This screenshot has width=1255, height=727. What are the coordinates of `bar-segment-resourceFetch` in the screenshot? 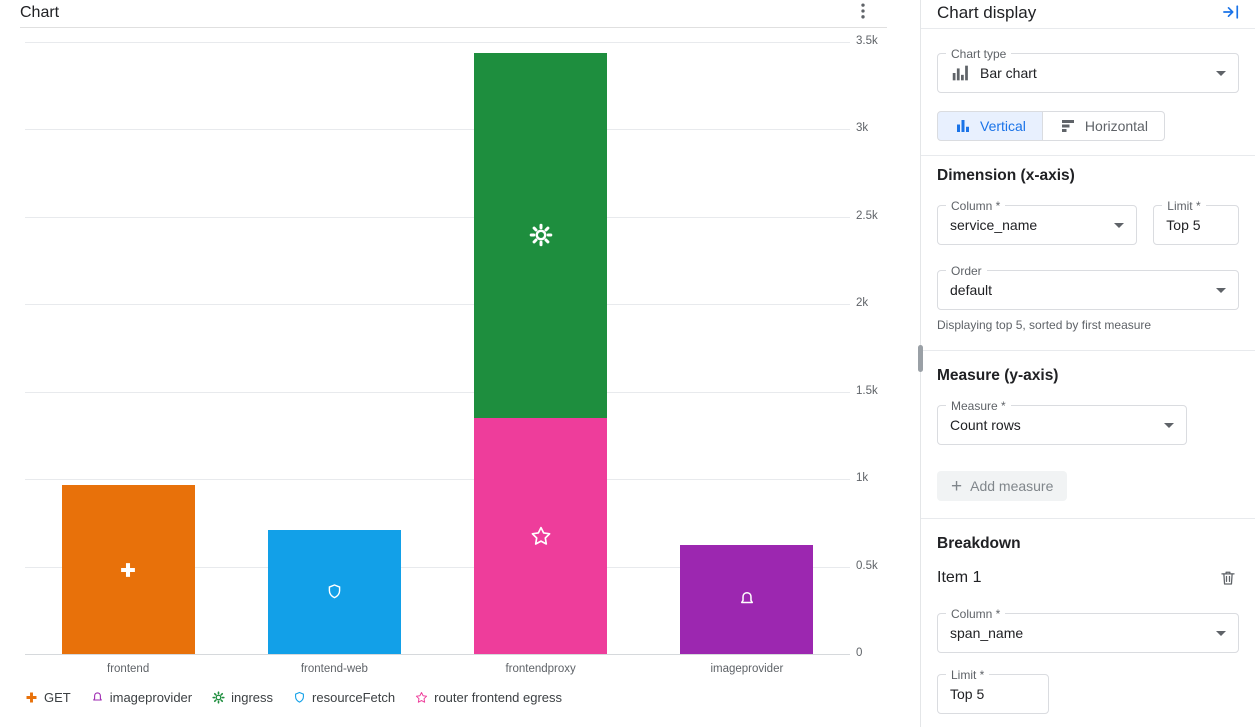 It's located at (334, 591).